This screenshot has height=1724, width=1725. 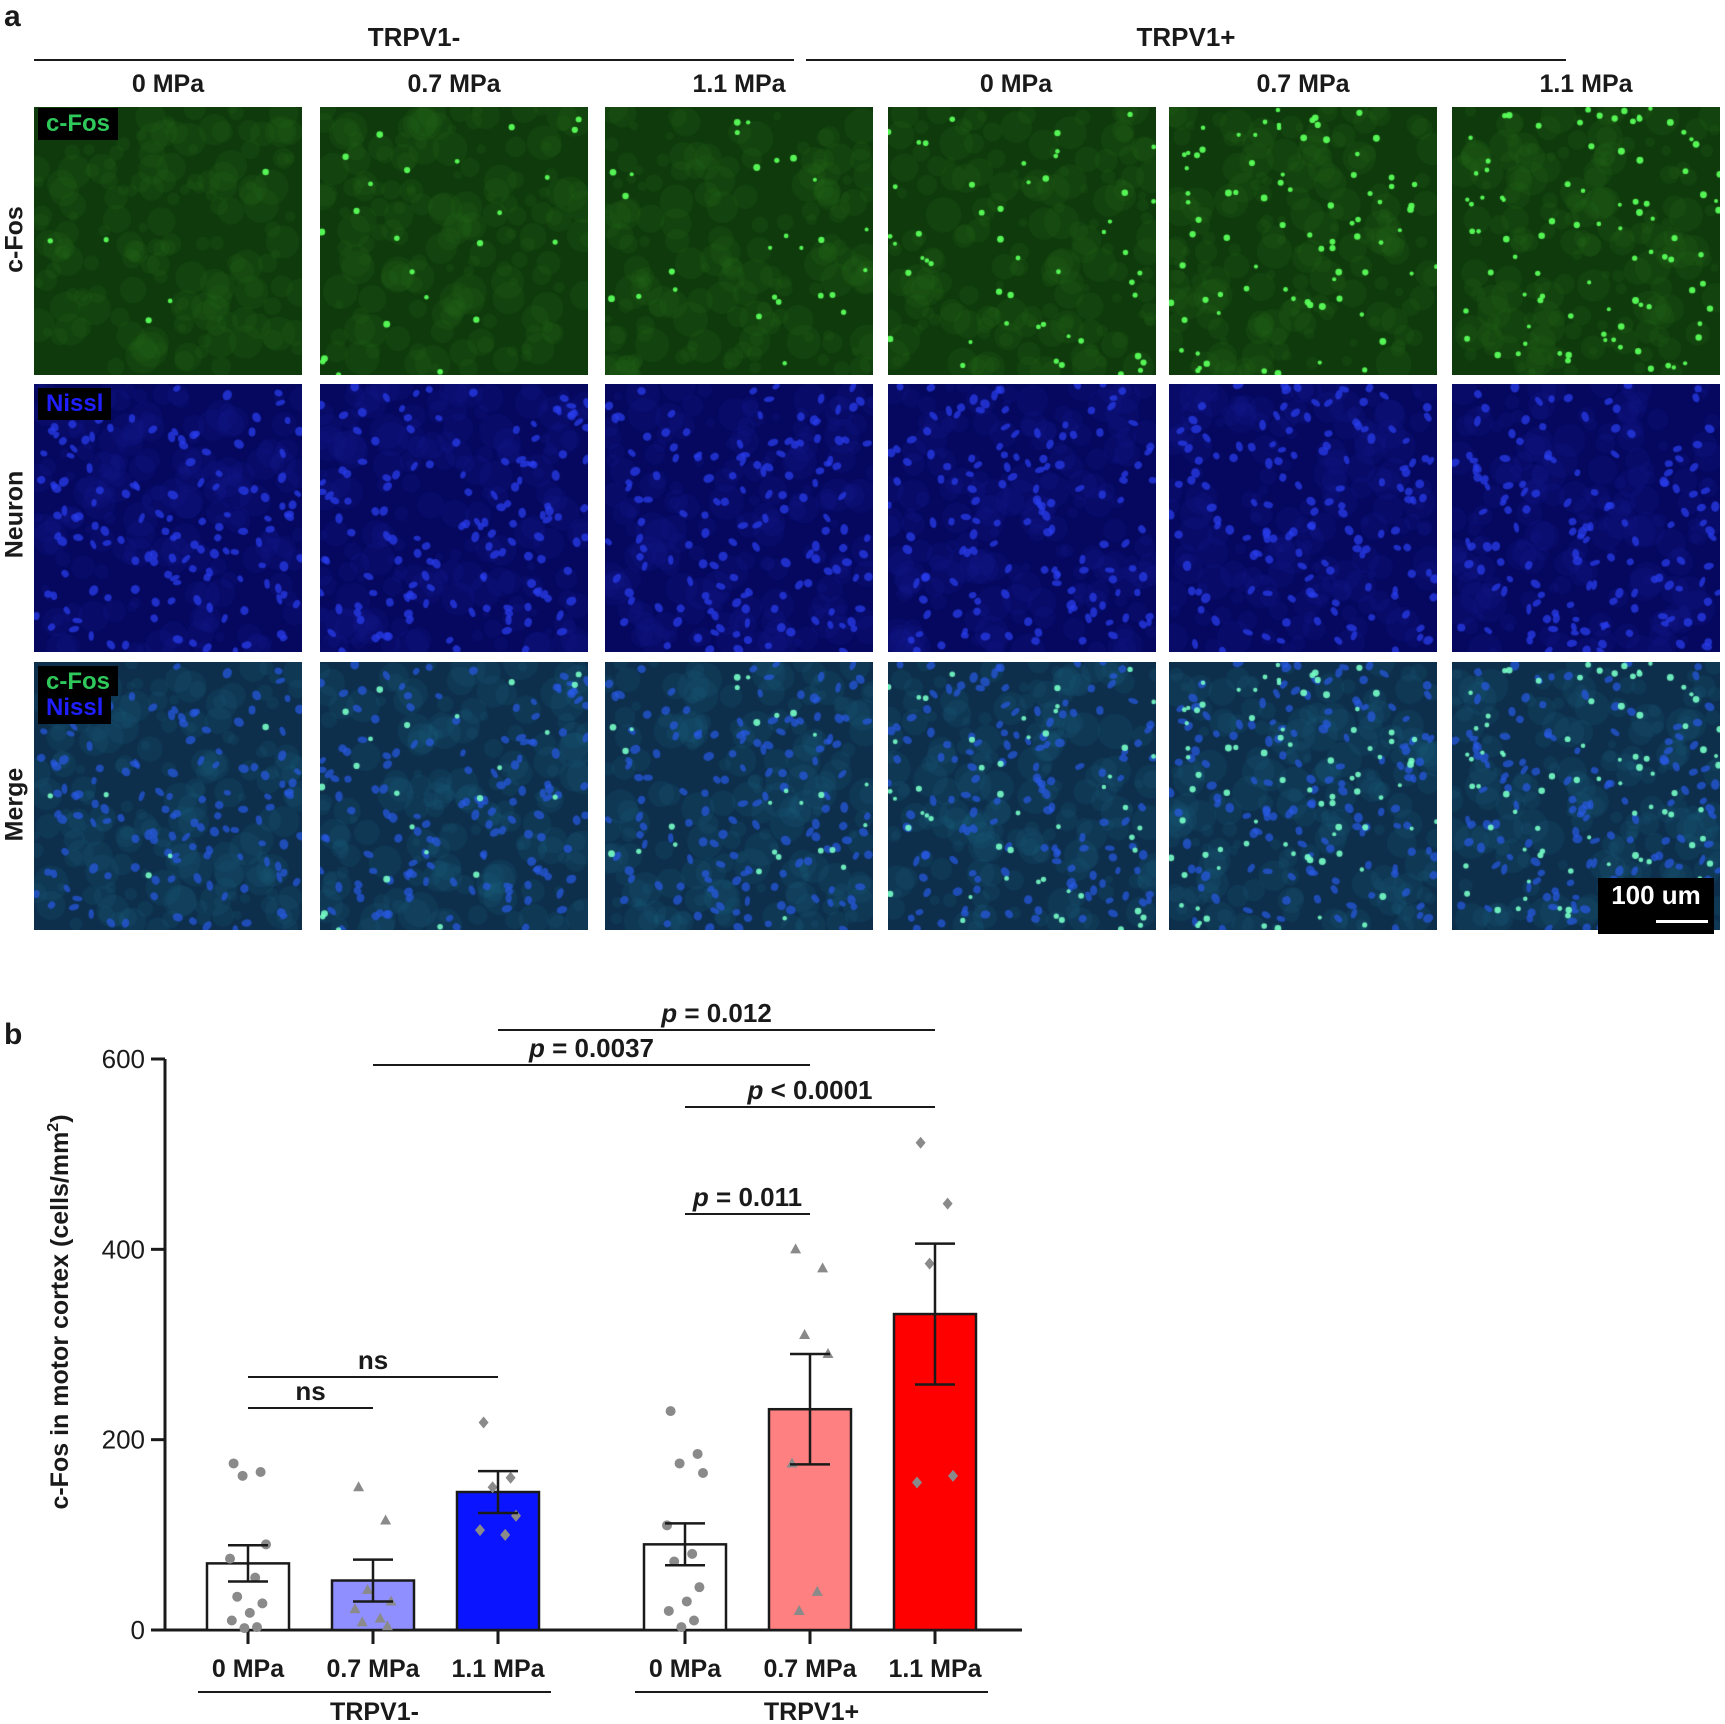 What do you see at coordinates (59, 1311) in the screenshot?
I see `y-axis-label: c-Fos in motor cortex (cells/mm2)` at bounding box center [59, 1311].